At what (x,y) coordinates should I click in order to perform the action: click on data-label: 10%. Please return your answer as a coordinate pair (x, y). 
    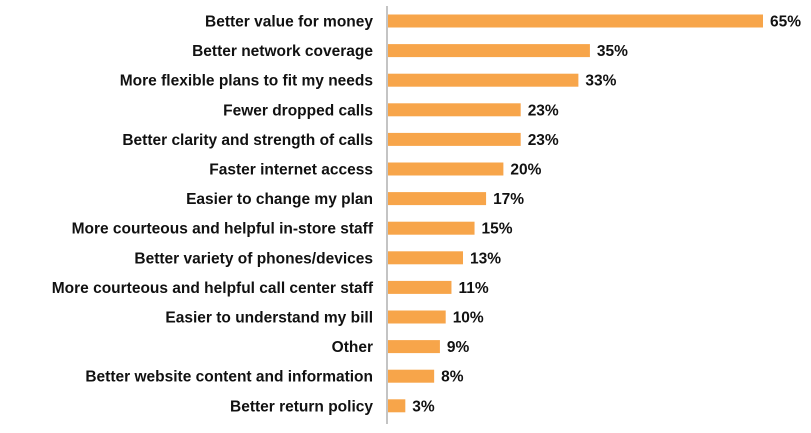
    Looking at the image, I should click on (468, 318).